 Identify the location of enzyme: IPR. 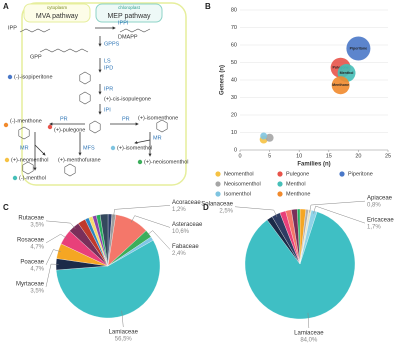
(108, 89).